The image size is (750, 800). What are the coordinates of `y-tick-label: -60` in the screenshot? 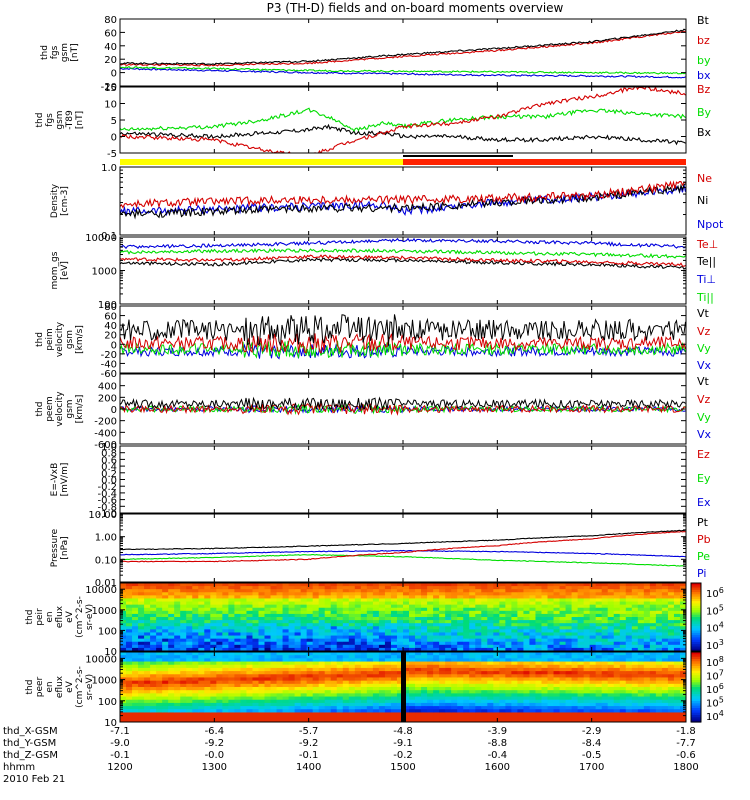 It's located at (109, 374).